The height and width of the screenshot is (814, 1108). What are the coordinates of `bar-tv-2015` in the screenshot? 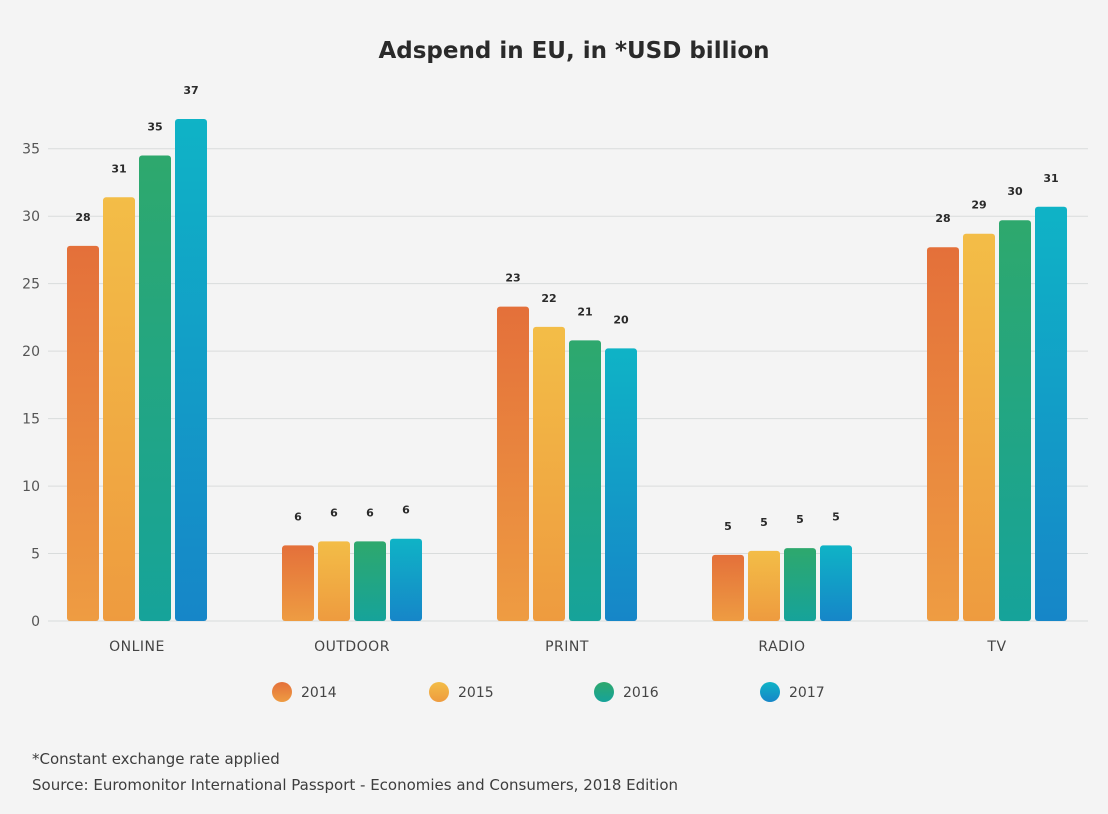 It's located at (979, 427).